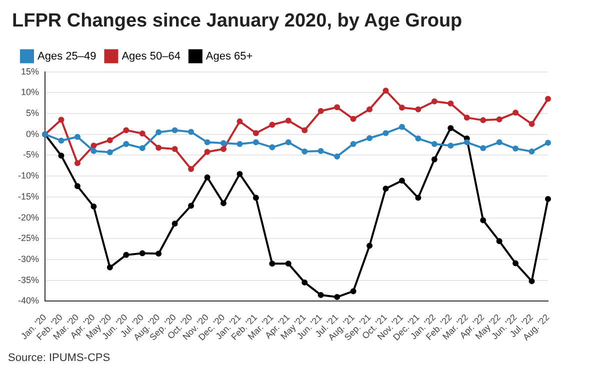 This screenshot has height=380, width=600. Describe the element at coordinates (151, 56) in the screenshot. I see `legend-label: Ages 50–64` at that location.